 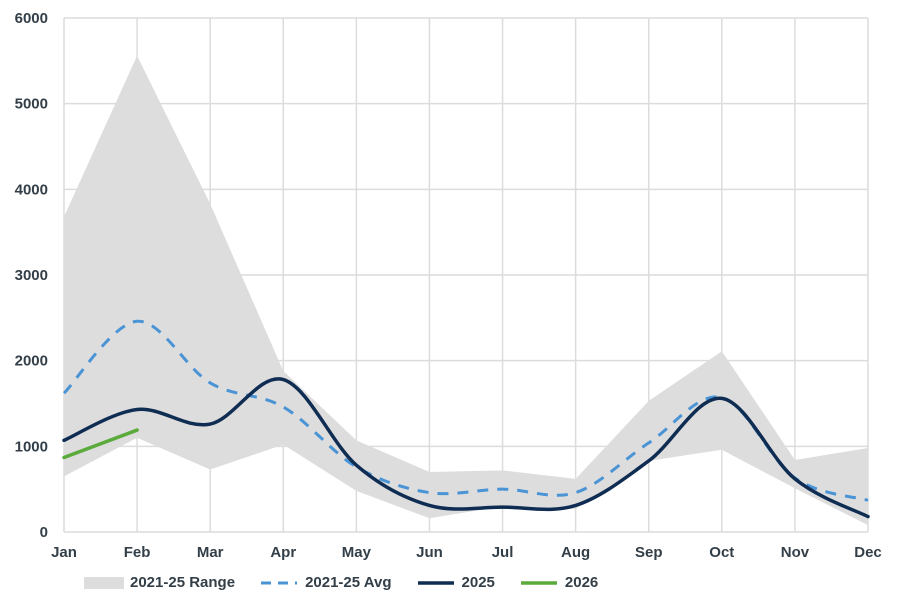 What do you see at coordinates (721, 552) in the screenshot?
I see `x-tick-label: Oct` at bounding box center [721, 552].